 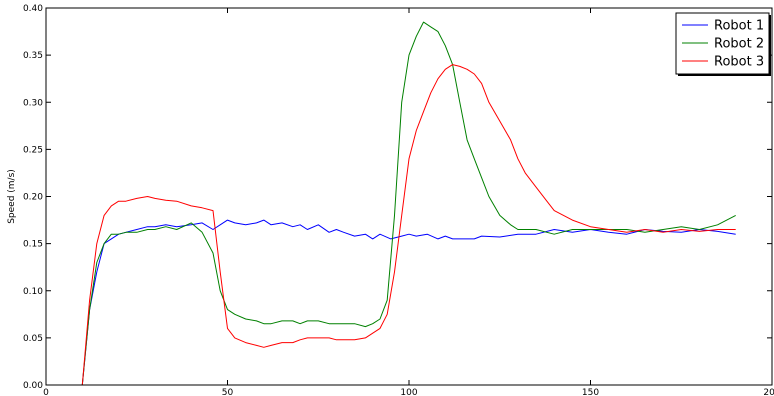 I want to click on legend: Robot 1 Robot 2 Robot 3, so click(x=723, y=44).